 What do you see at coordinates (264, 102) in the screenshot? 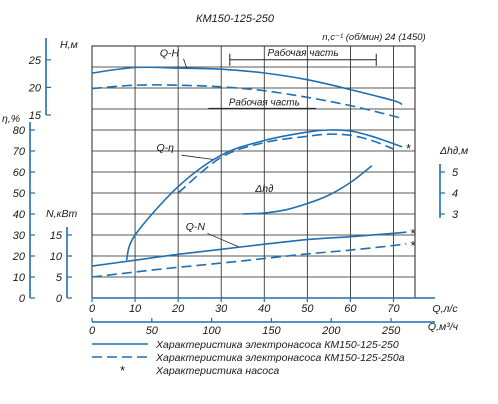
I see `working-part-bottom-label: Рабочая часть` at bounding box center [264, 102].